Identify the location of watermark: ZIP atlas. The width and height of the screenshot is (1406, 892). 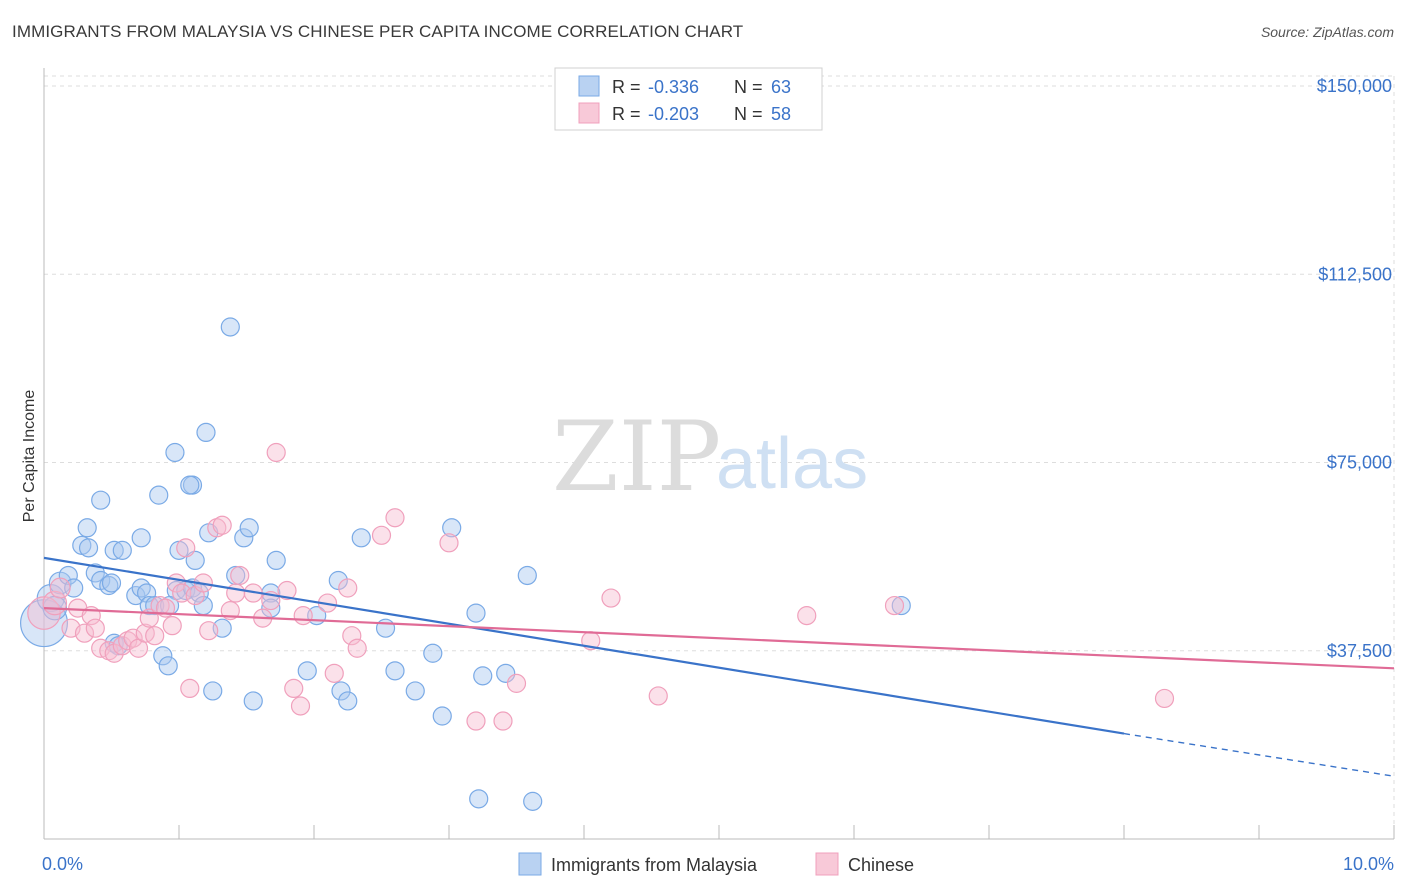
(710, 457).